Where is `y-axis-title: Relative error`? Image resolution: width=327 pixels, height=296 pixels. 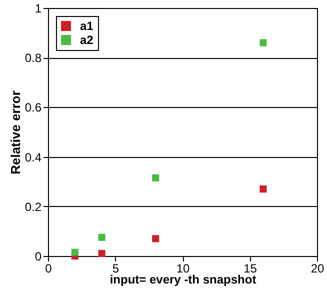
y-axis-title: Relative error is located at coordinates (15, 132).